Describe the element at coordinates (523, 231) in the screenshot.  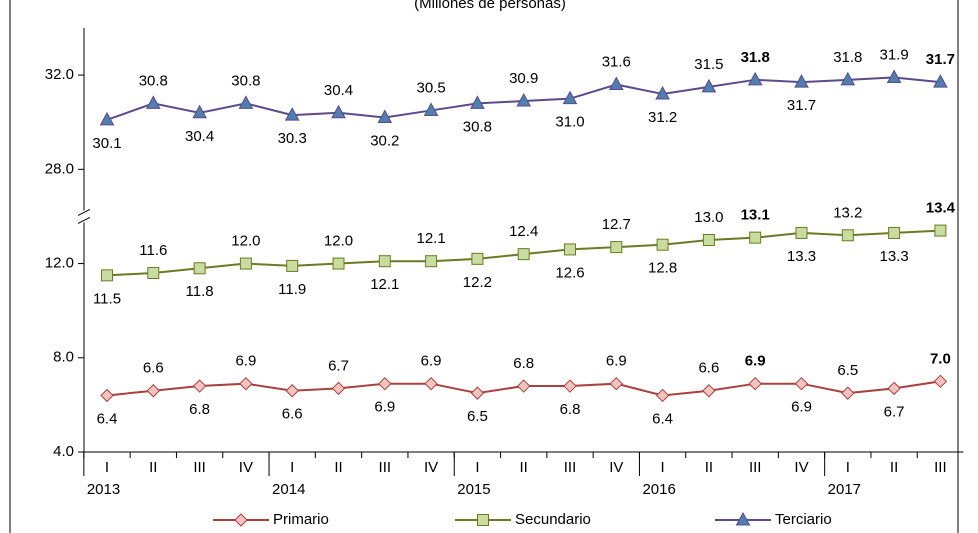
I see `data-label: 12.4` at that location.